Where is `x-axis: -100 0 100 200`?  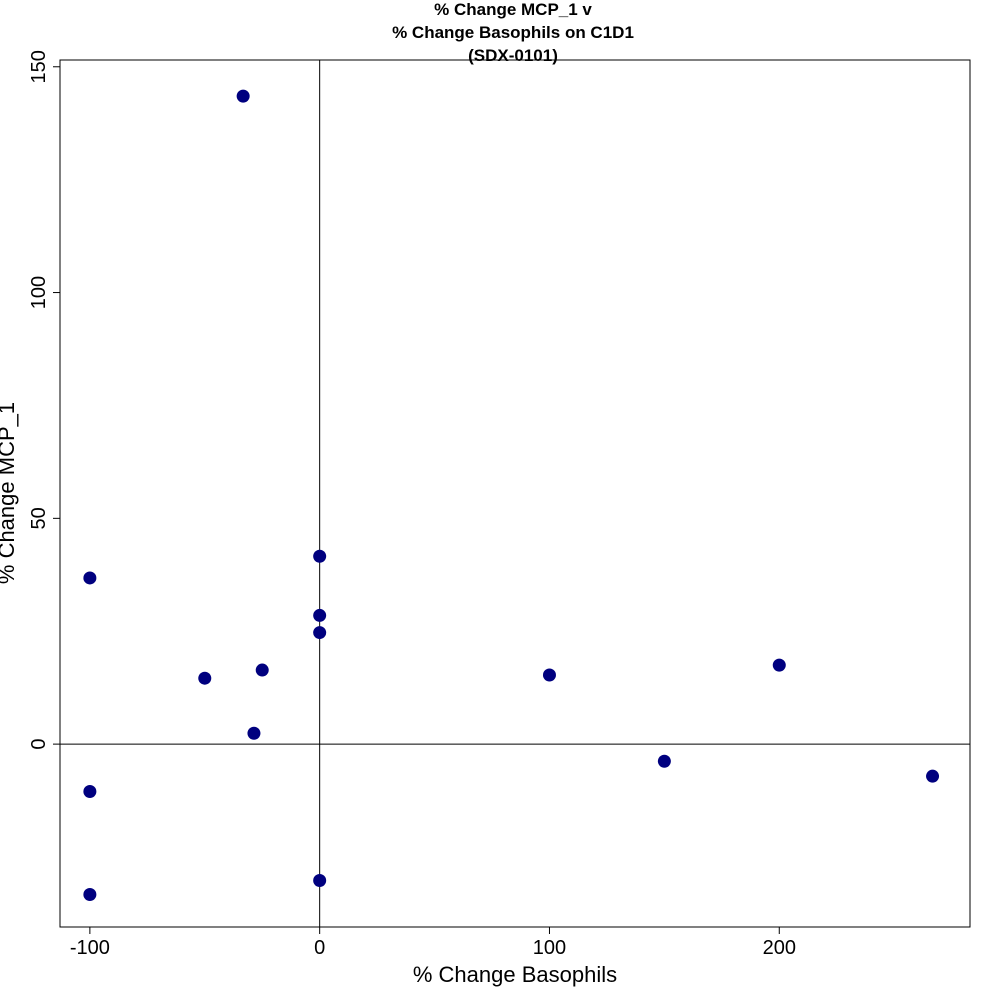 x-axis: -100 0 100 200 is located at coordinates (433, 943).